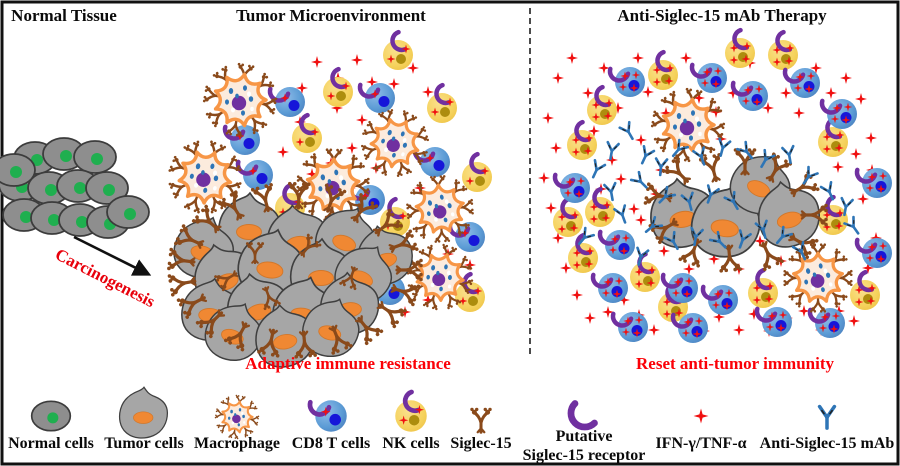 The width and height of the screenshot is (900, 466). Describe the element at coordinates (331, 443) in the screenshot. I see `legend-label: CD8 T cells` at that location.